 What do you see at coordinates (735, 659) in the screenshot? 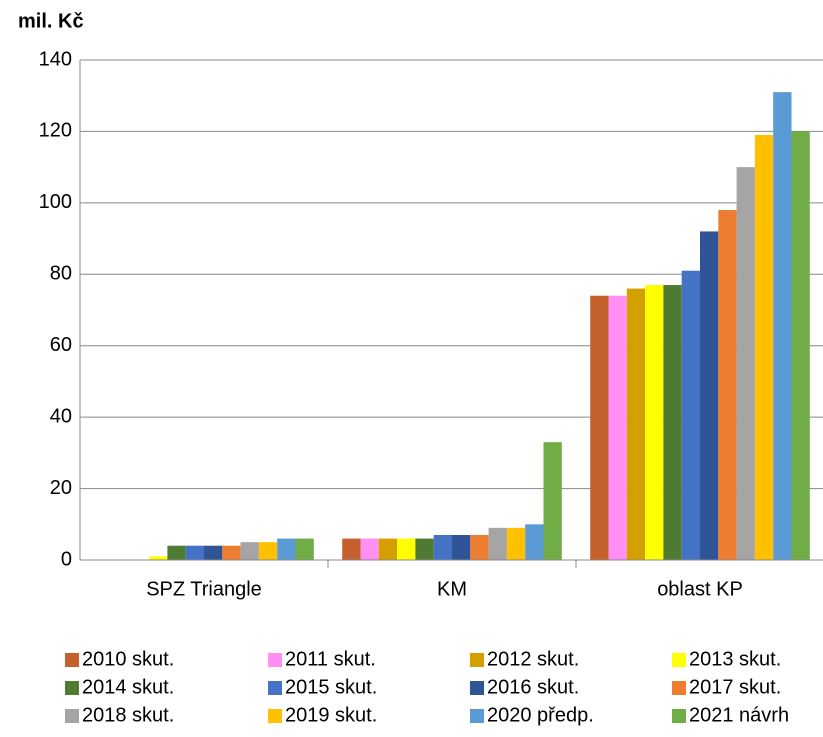
I see `legend-label: 2013 skut.` at bounding box center [735, 659].